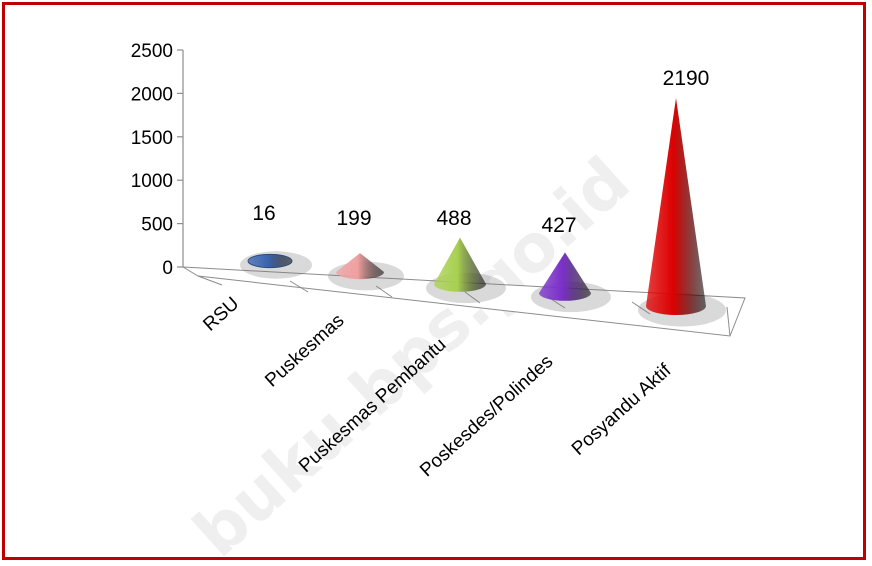  I want to click on data-label: 199, so click(353, 218).